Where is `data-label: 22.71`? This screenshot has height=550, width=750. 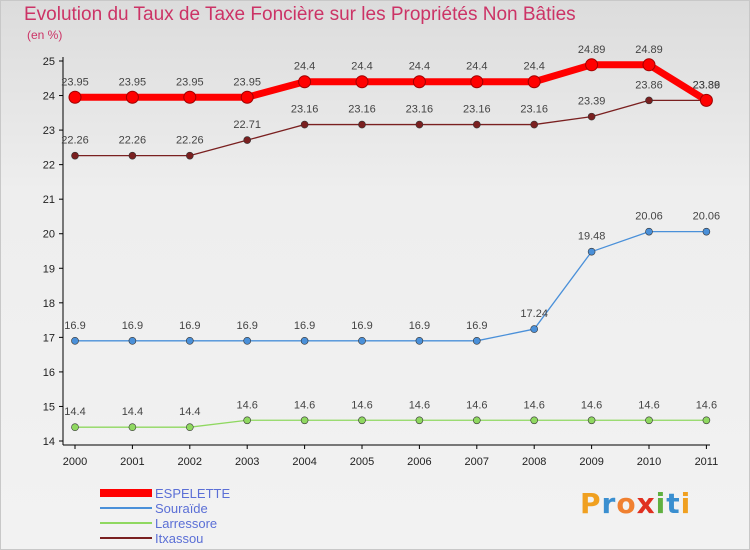
data-label: 22.71 is located at coordinates (247, 125).